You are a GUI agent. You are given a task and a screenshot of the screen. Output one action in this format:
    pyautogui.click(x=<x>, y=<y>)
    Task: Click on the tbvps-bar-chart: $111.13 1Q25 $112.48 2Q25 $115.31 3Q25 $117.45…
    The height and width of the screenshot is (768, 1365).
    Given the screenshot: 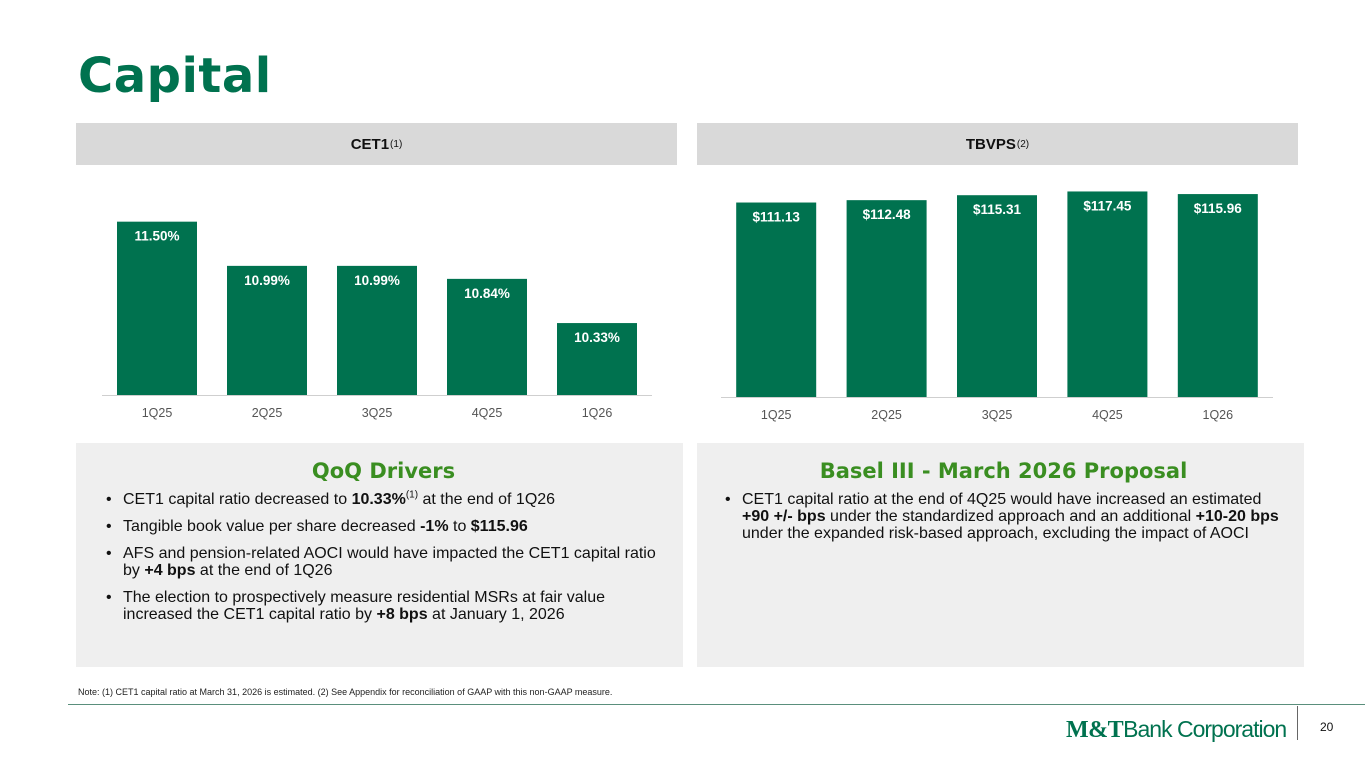 What is the action you would take?
    pyautogui.click(x=997, y=306)
    